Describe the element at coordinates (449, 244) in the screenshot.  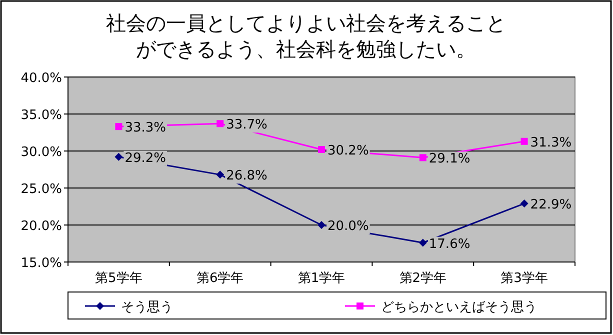
I see `data-label: 17.6%` at that location.